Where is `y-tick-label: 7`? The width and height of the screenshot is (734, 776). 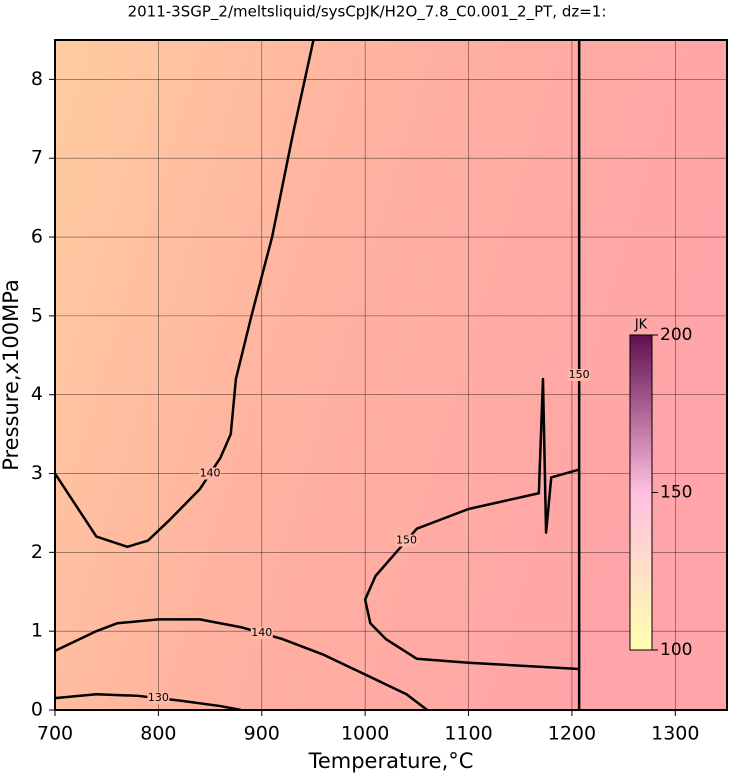 y-tick-label: 7 is located at coordinates (37, 158).